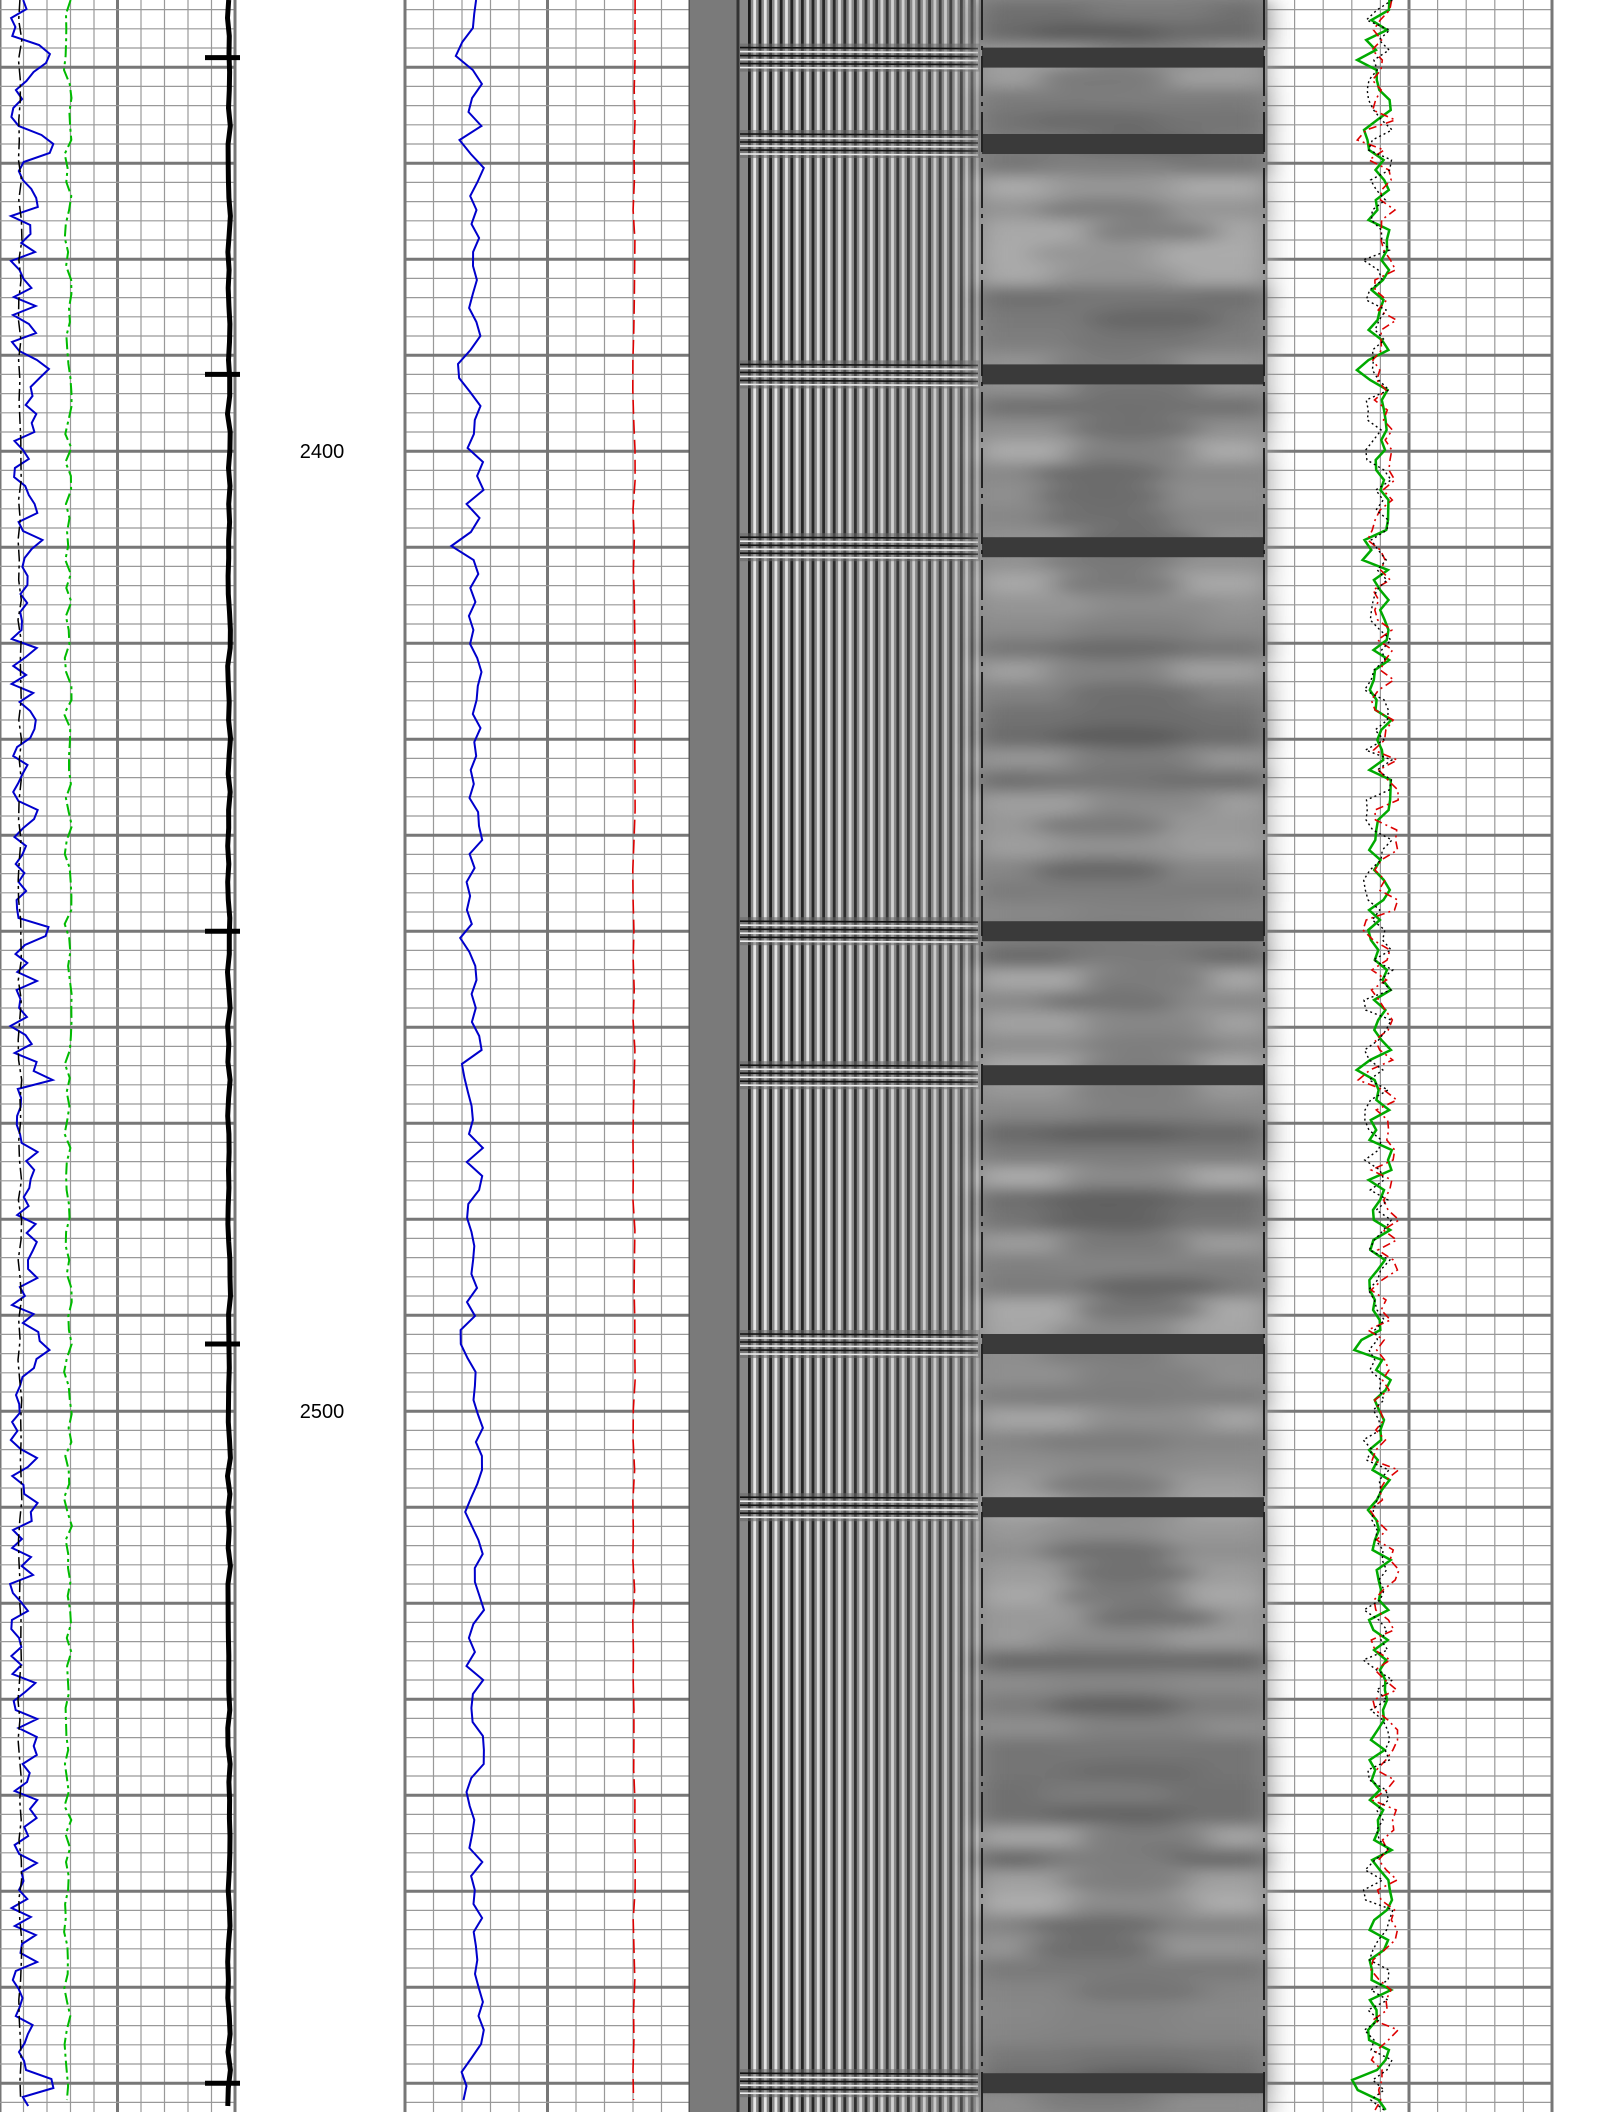 Image resolution: width=1602 pixels, height=2112 pixels. I want to click on depth-label-2500: 2500, so click(322, 1412).